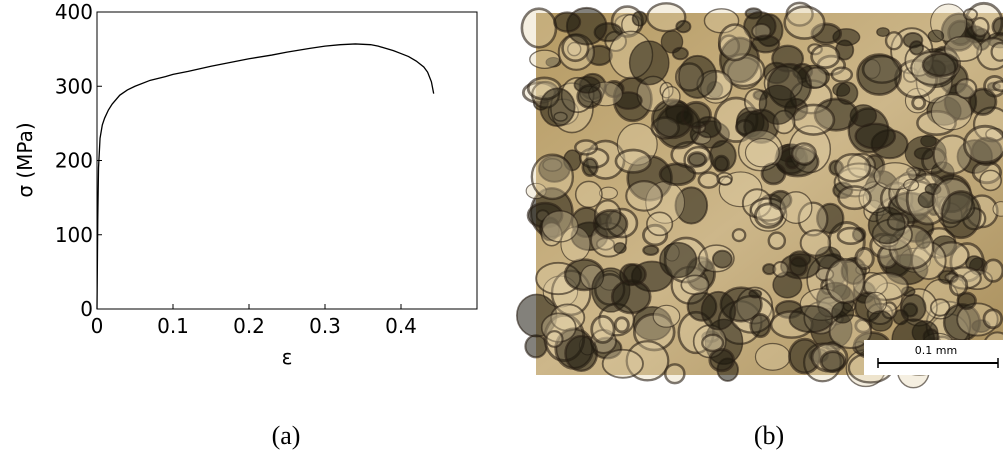 The width and height of the screenshot is (1003, 455). I want to click on y-axis-label: σ (MPa), so click(25, 159).